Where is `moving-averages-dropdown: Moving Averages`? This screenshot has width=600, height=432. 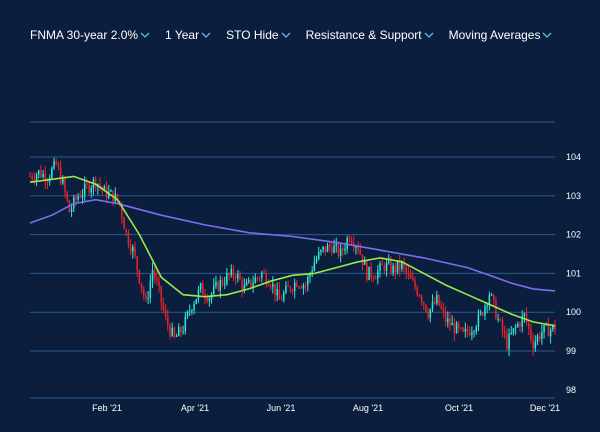
moving-averages-dropdown: Moving Averages is located at coordinates (501, 35).